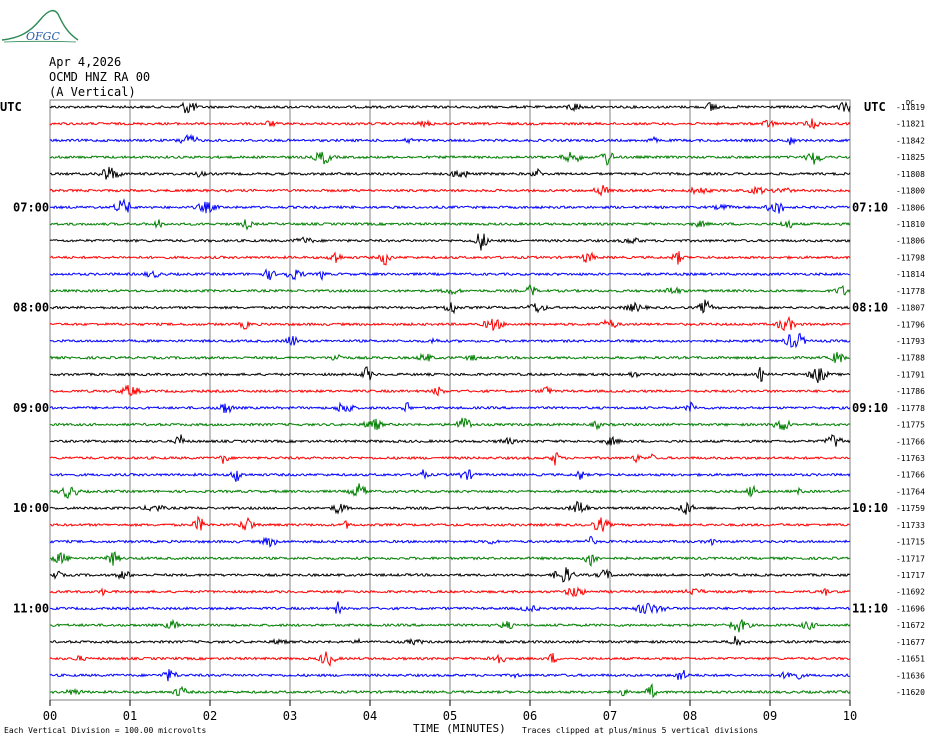 This screenshot has width=930, height=744. I want to click on left-axis-label: UTC, so click(11, 107).